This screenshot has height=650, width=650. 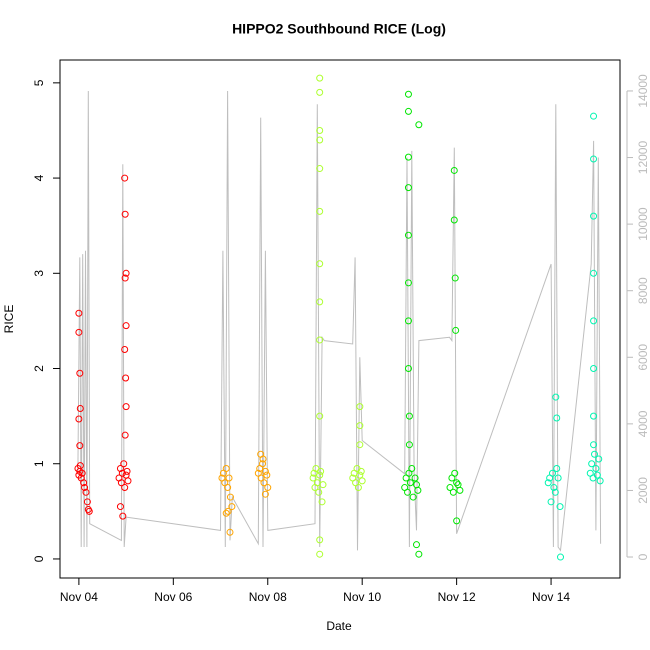 What do you see at coordinates (551, 597) in the screenshot?
I see `x-tick-label: Nov 14` at bounding box center [551, 597].